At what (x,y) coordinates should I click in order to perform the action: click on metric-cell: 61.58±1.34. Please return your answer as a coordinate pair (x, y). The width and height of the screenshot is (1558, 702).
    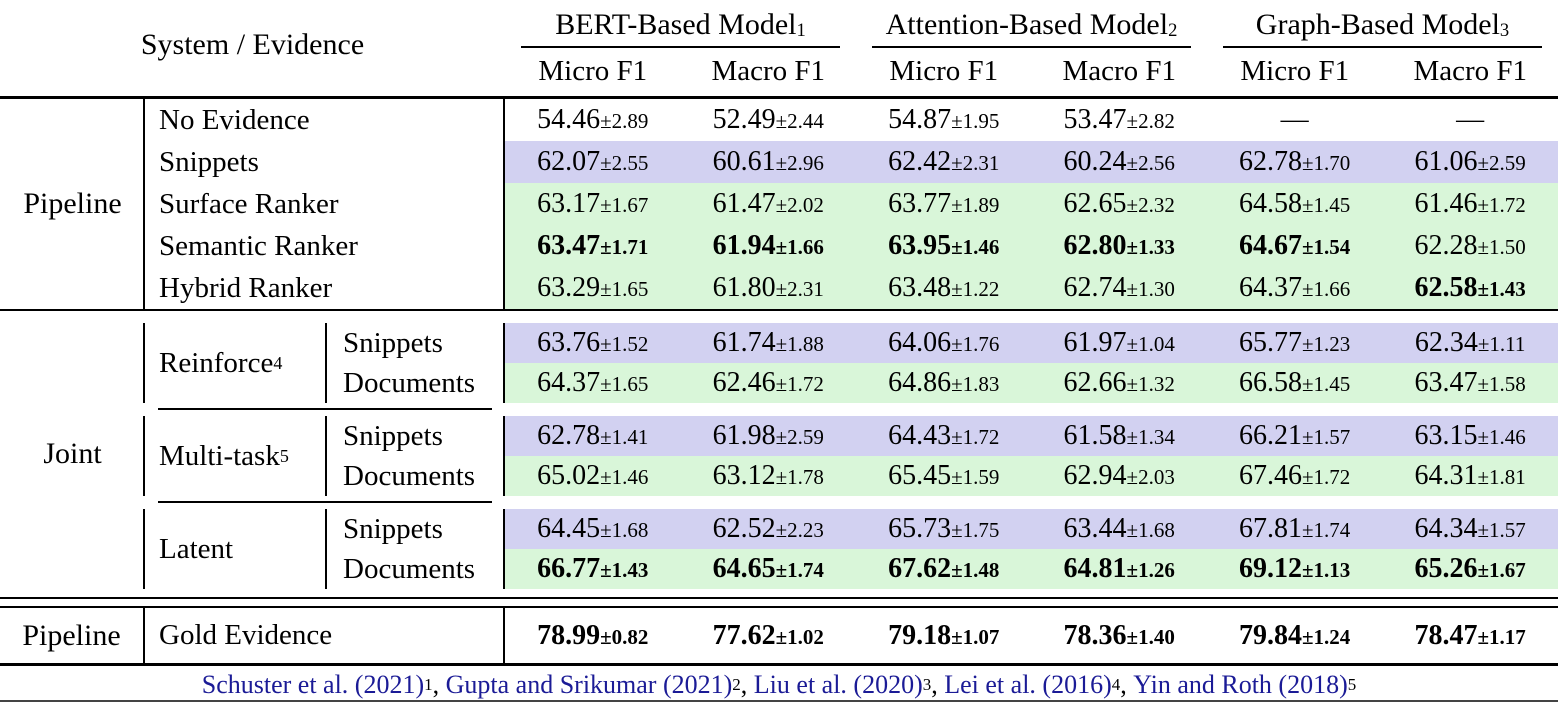
    Looking at the image, I should click on (1118, 436).